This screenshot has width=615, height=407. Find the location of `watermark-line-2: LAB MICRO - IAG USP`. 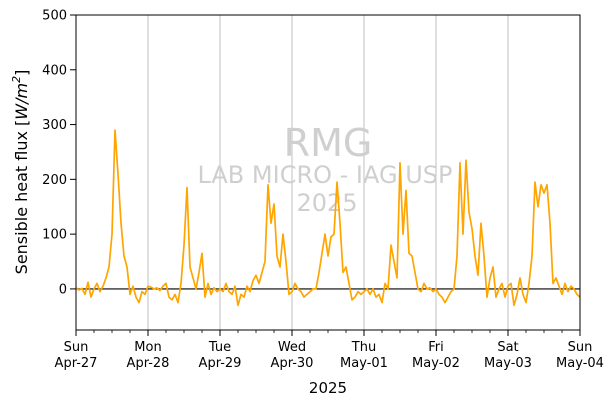

watermark-line-2: LAB MICRO - IAG USP is located at coordinates (324, 175).